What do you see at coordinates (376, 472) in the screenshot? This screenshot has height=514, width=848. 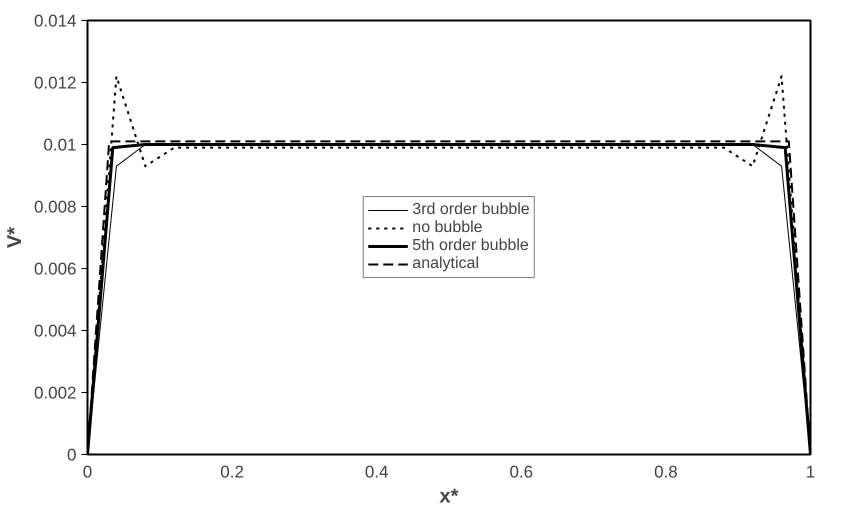 I see `x-tick-label: 0.4` at bounding box center [376, 472].